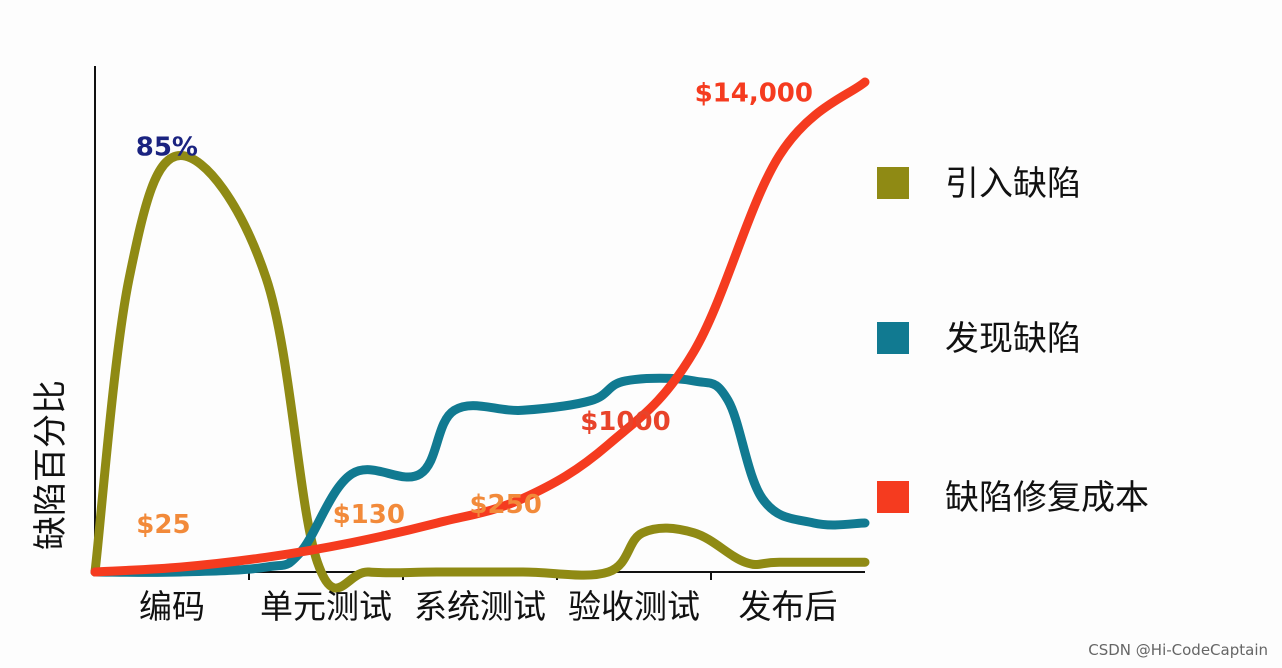 This screenshot has width=1282, height=668. I want to click on watermark: CSDN @Hi-CodeCaptain, so click(1178, 650).